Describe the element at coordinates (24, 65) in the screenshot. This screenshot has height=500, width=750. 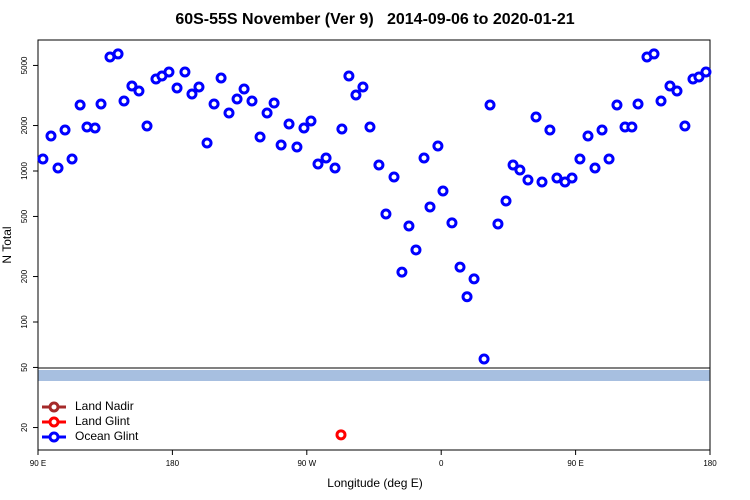
I see `y-tick-label: 5000` at that location.